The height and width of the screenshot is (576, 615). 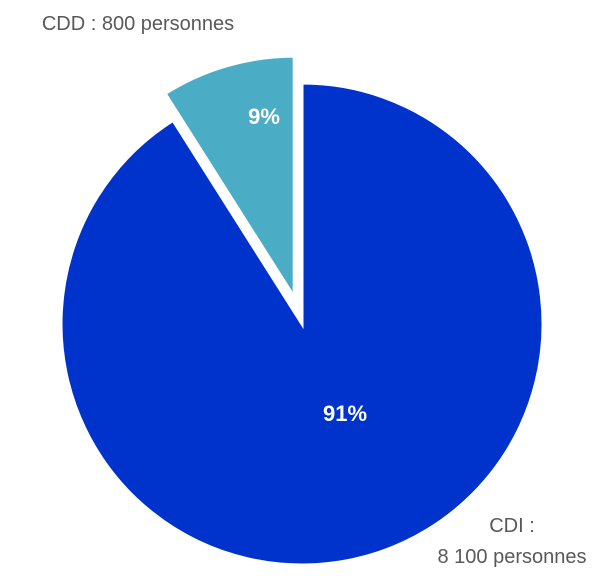 I want to click on pie-slice-cdd, so click(x=229, y=178).